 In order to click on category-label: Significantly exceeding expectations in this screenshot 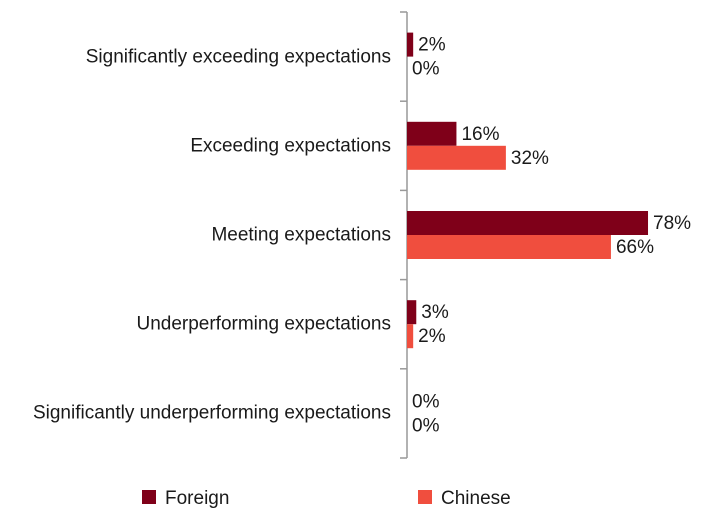, I will do `click(238, 57)`.